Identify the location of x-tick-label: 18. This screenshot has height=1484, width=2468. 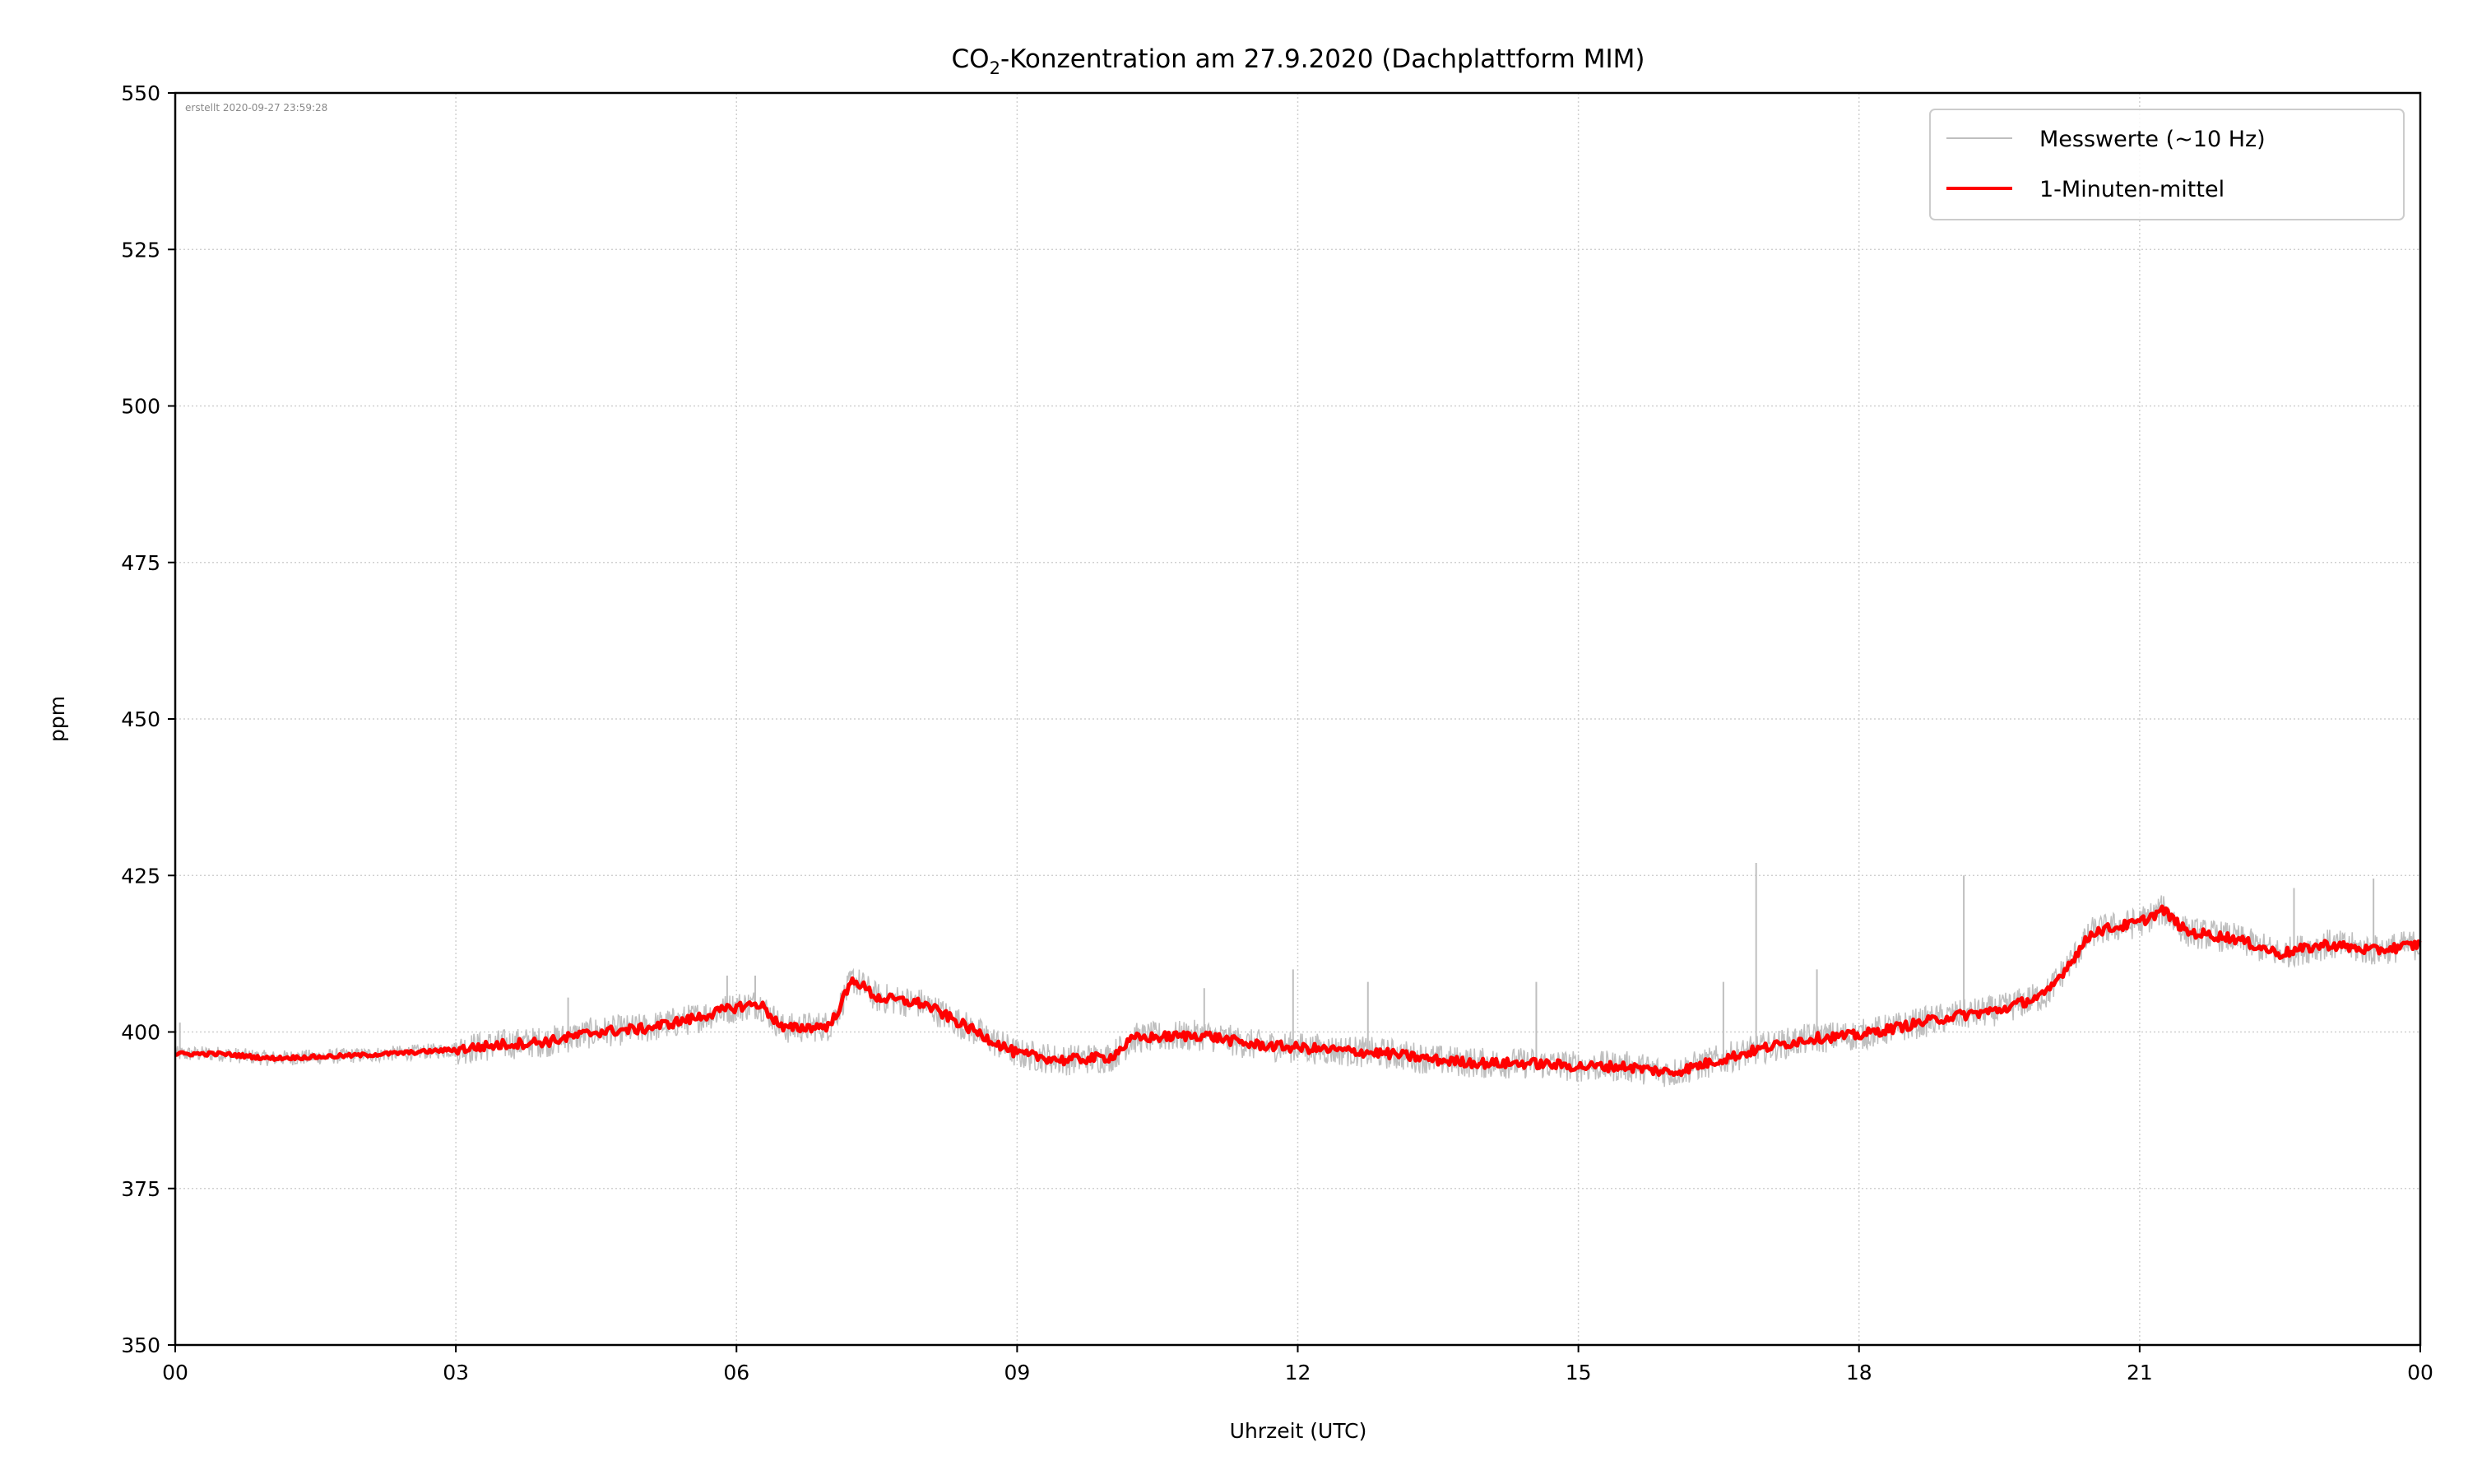
(1859, 1372).